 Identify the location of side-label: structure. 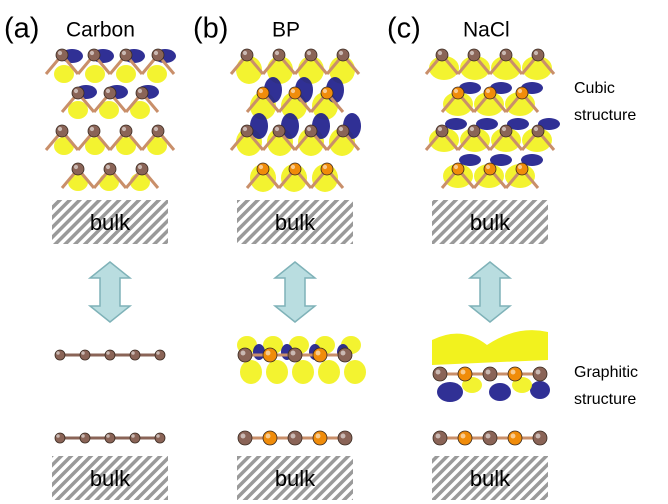
(605, 115).